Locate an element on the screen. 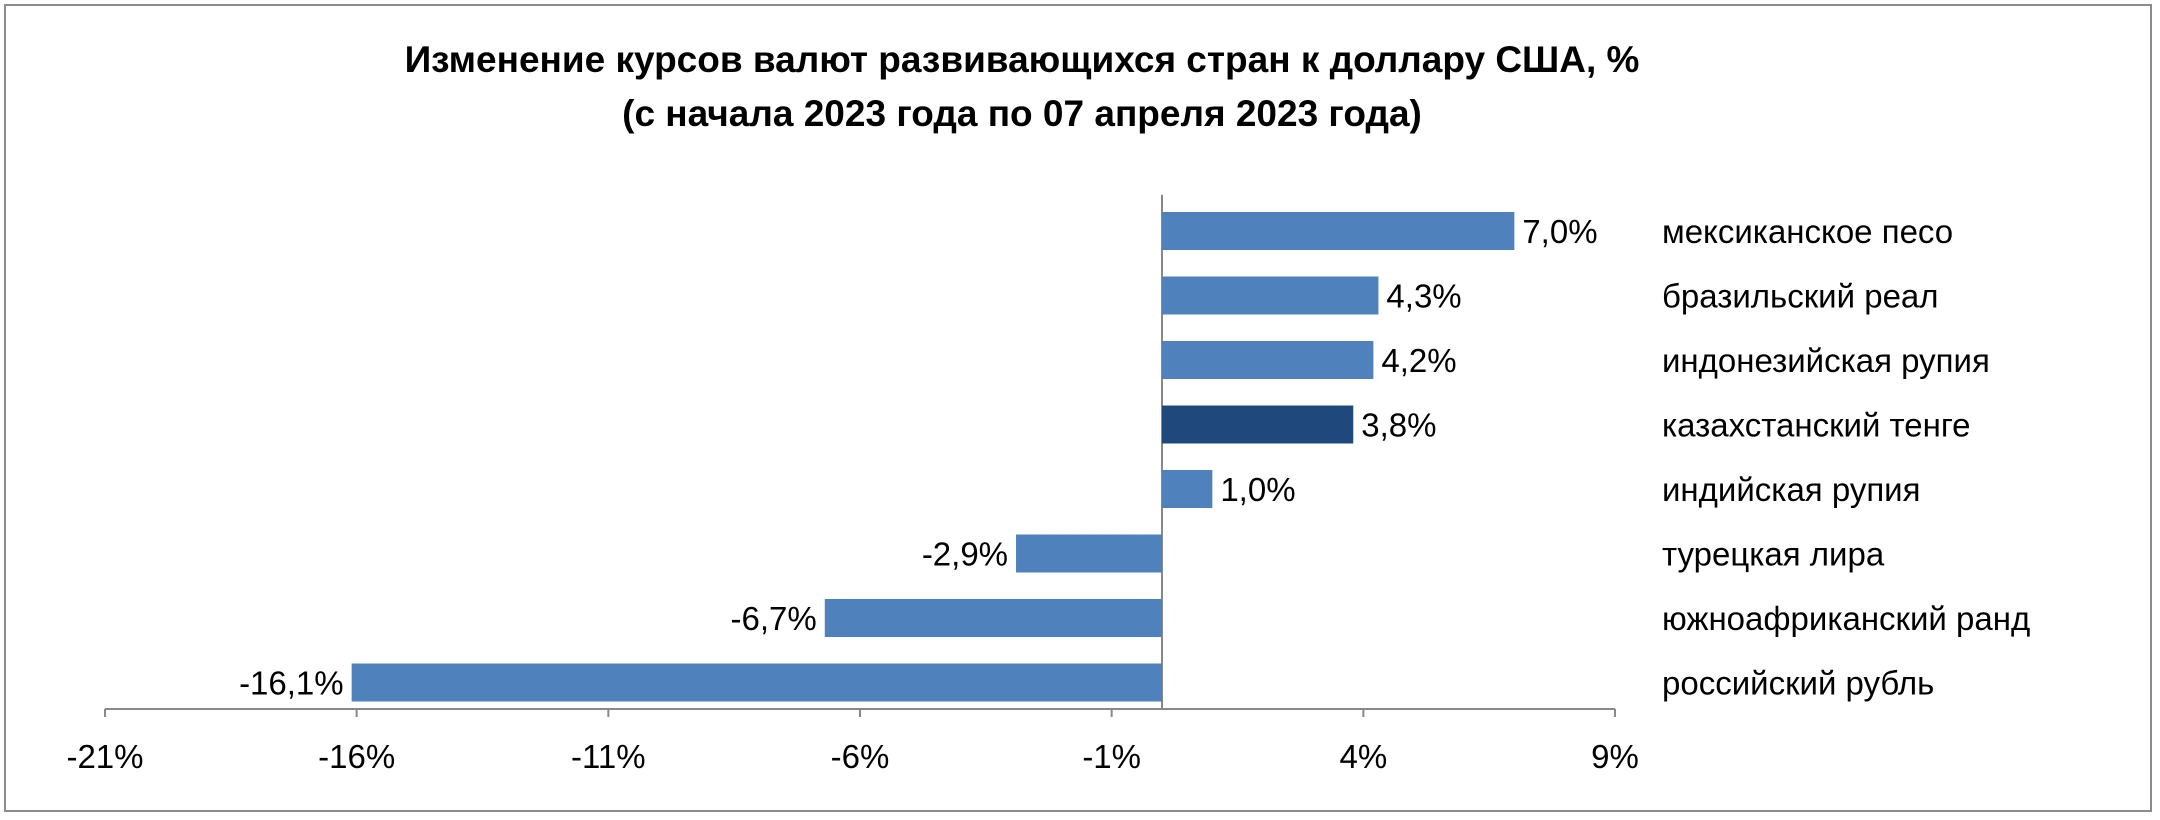 This screenshot has height=820, width=2160. category-label: казахстанский тенге is located at coordinates (1816, 425).